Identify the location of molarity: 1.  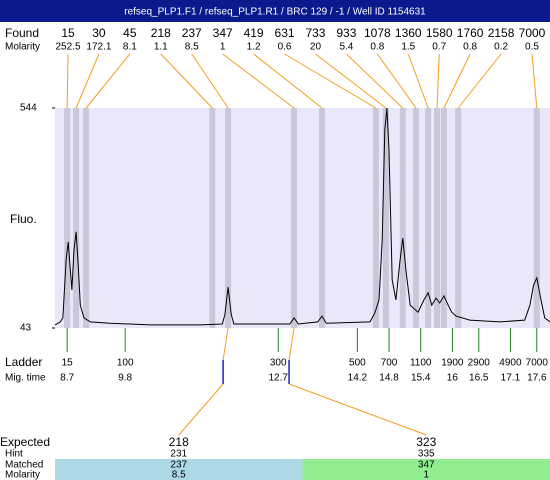
(426, 475).